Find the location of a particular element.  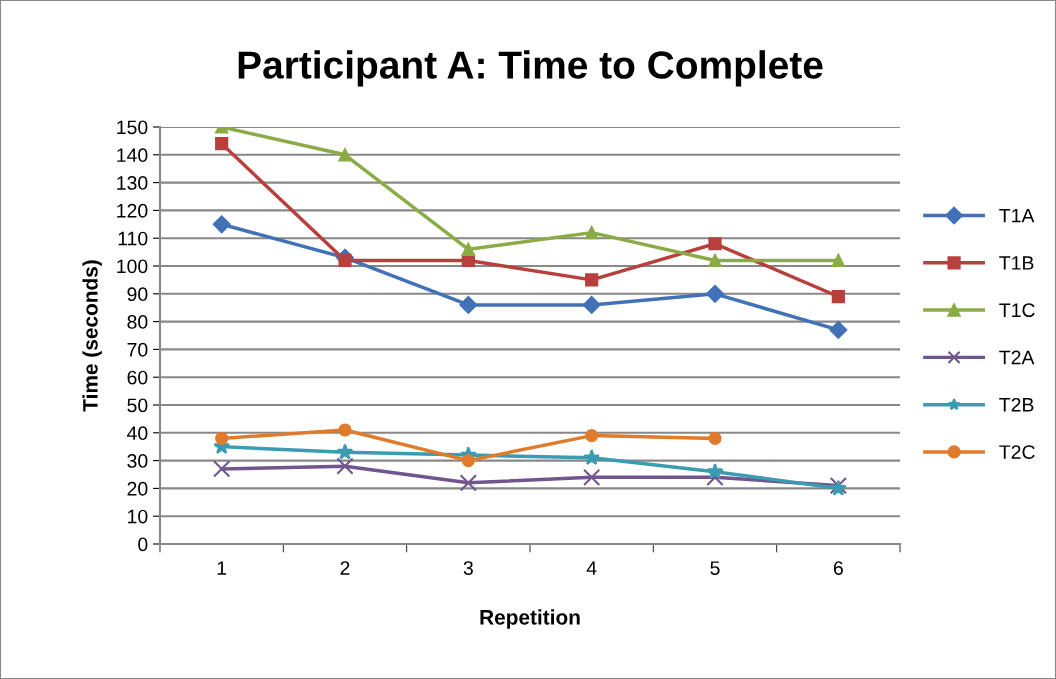

x-tick-label: 3 is located at coordinates (468, 568).